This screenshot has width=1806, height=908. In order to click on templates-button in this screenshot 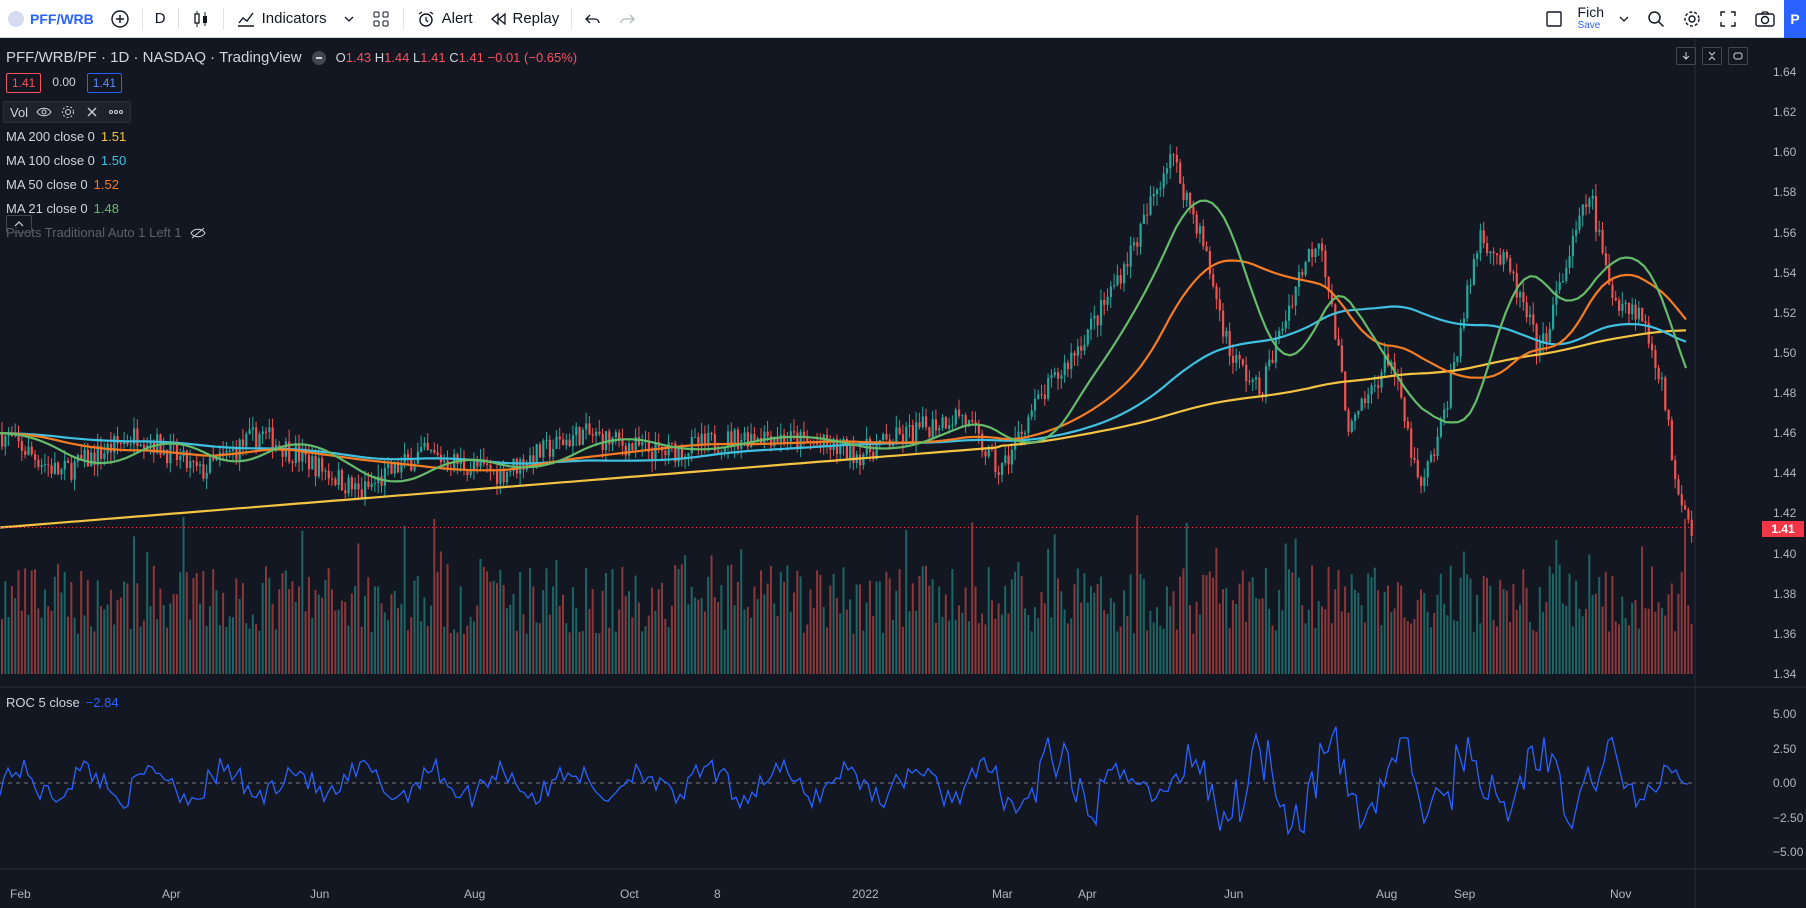, I will do `click(381, 19)`.